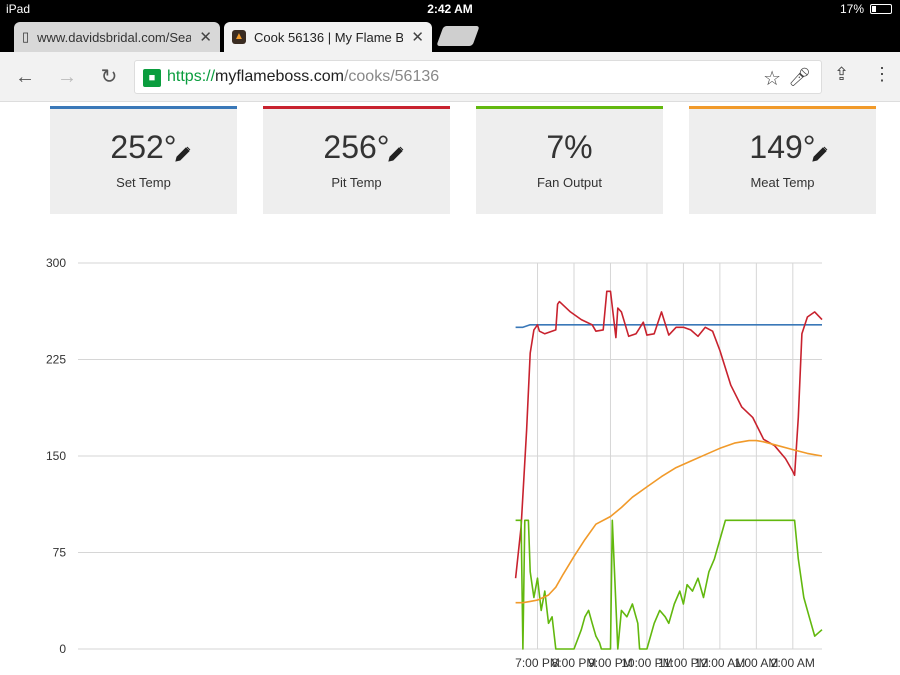  What do you see at coordinates (851, 9) in the screenshot?
I see `battery-percent: 17%` at bounding box center [851, 9].